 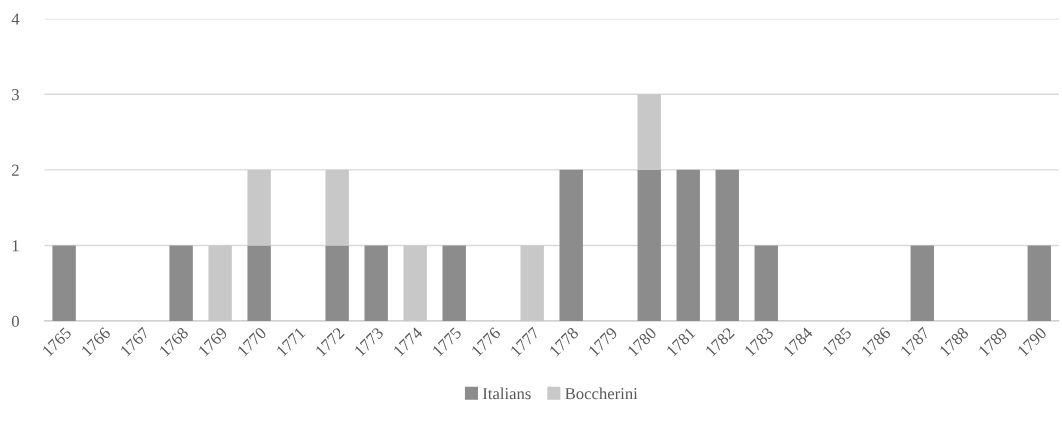 What do you see at coordinates (993, 341) in the screenshot?
I see `x-tick-label: 1789` at bounding box center [993, 341].